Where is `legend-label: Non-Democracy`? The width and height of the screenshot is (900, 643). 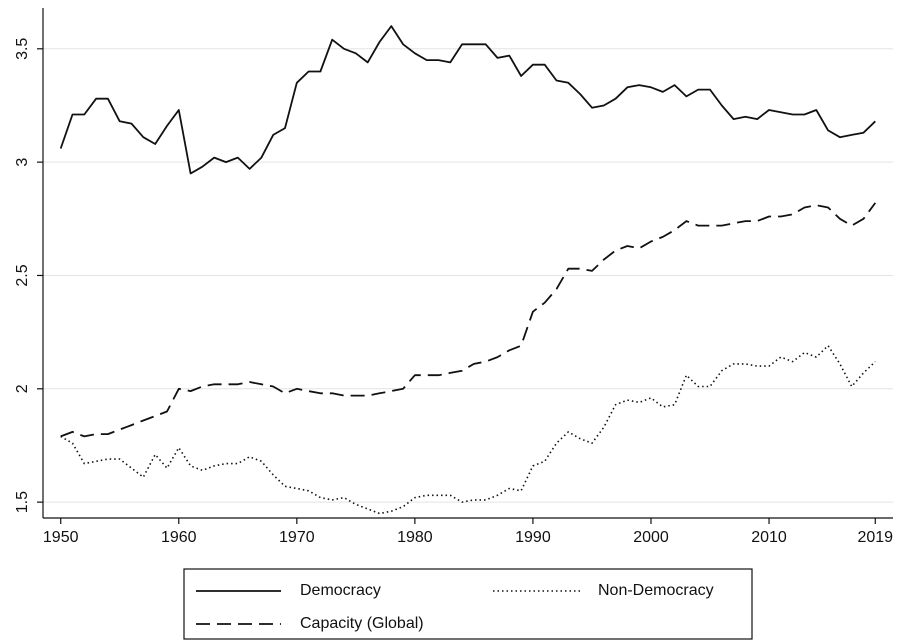 legend-label: Non-Democracy is located at coordinates (656, 590).